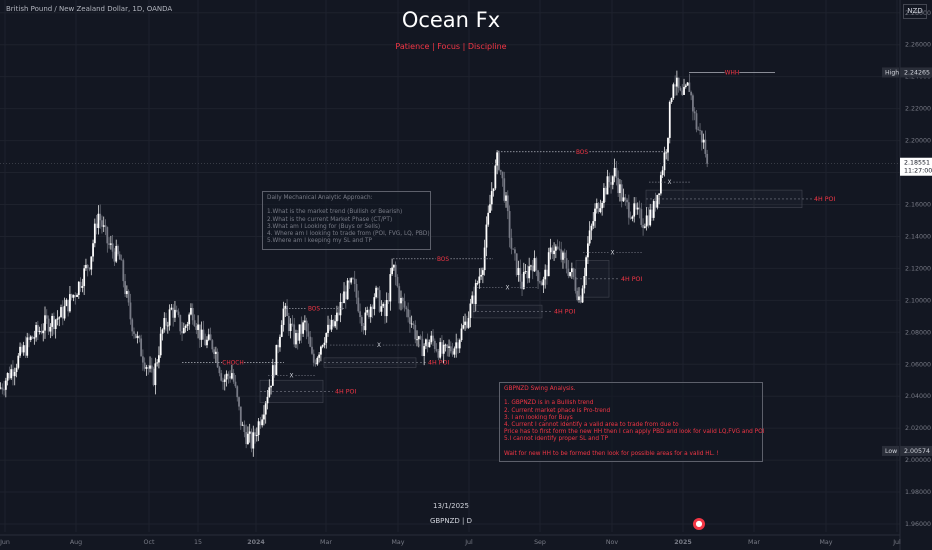 The image size is (932, 550). What do you see at coordinates (612, 542) in the screenshot?
I see `time-tick-label: Nov` at bounding box center [612, 542].